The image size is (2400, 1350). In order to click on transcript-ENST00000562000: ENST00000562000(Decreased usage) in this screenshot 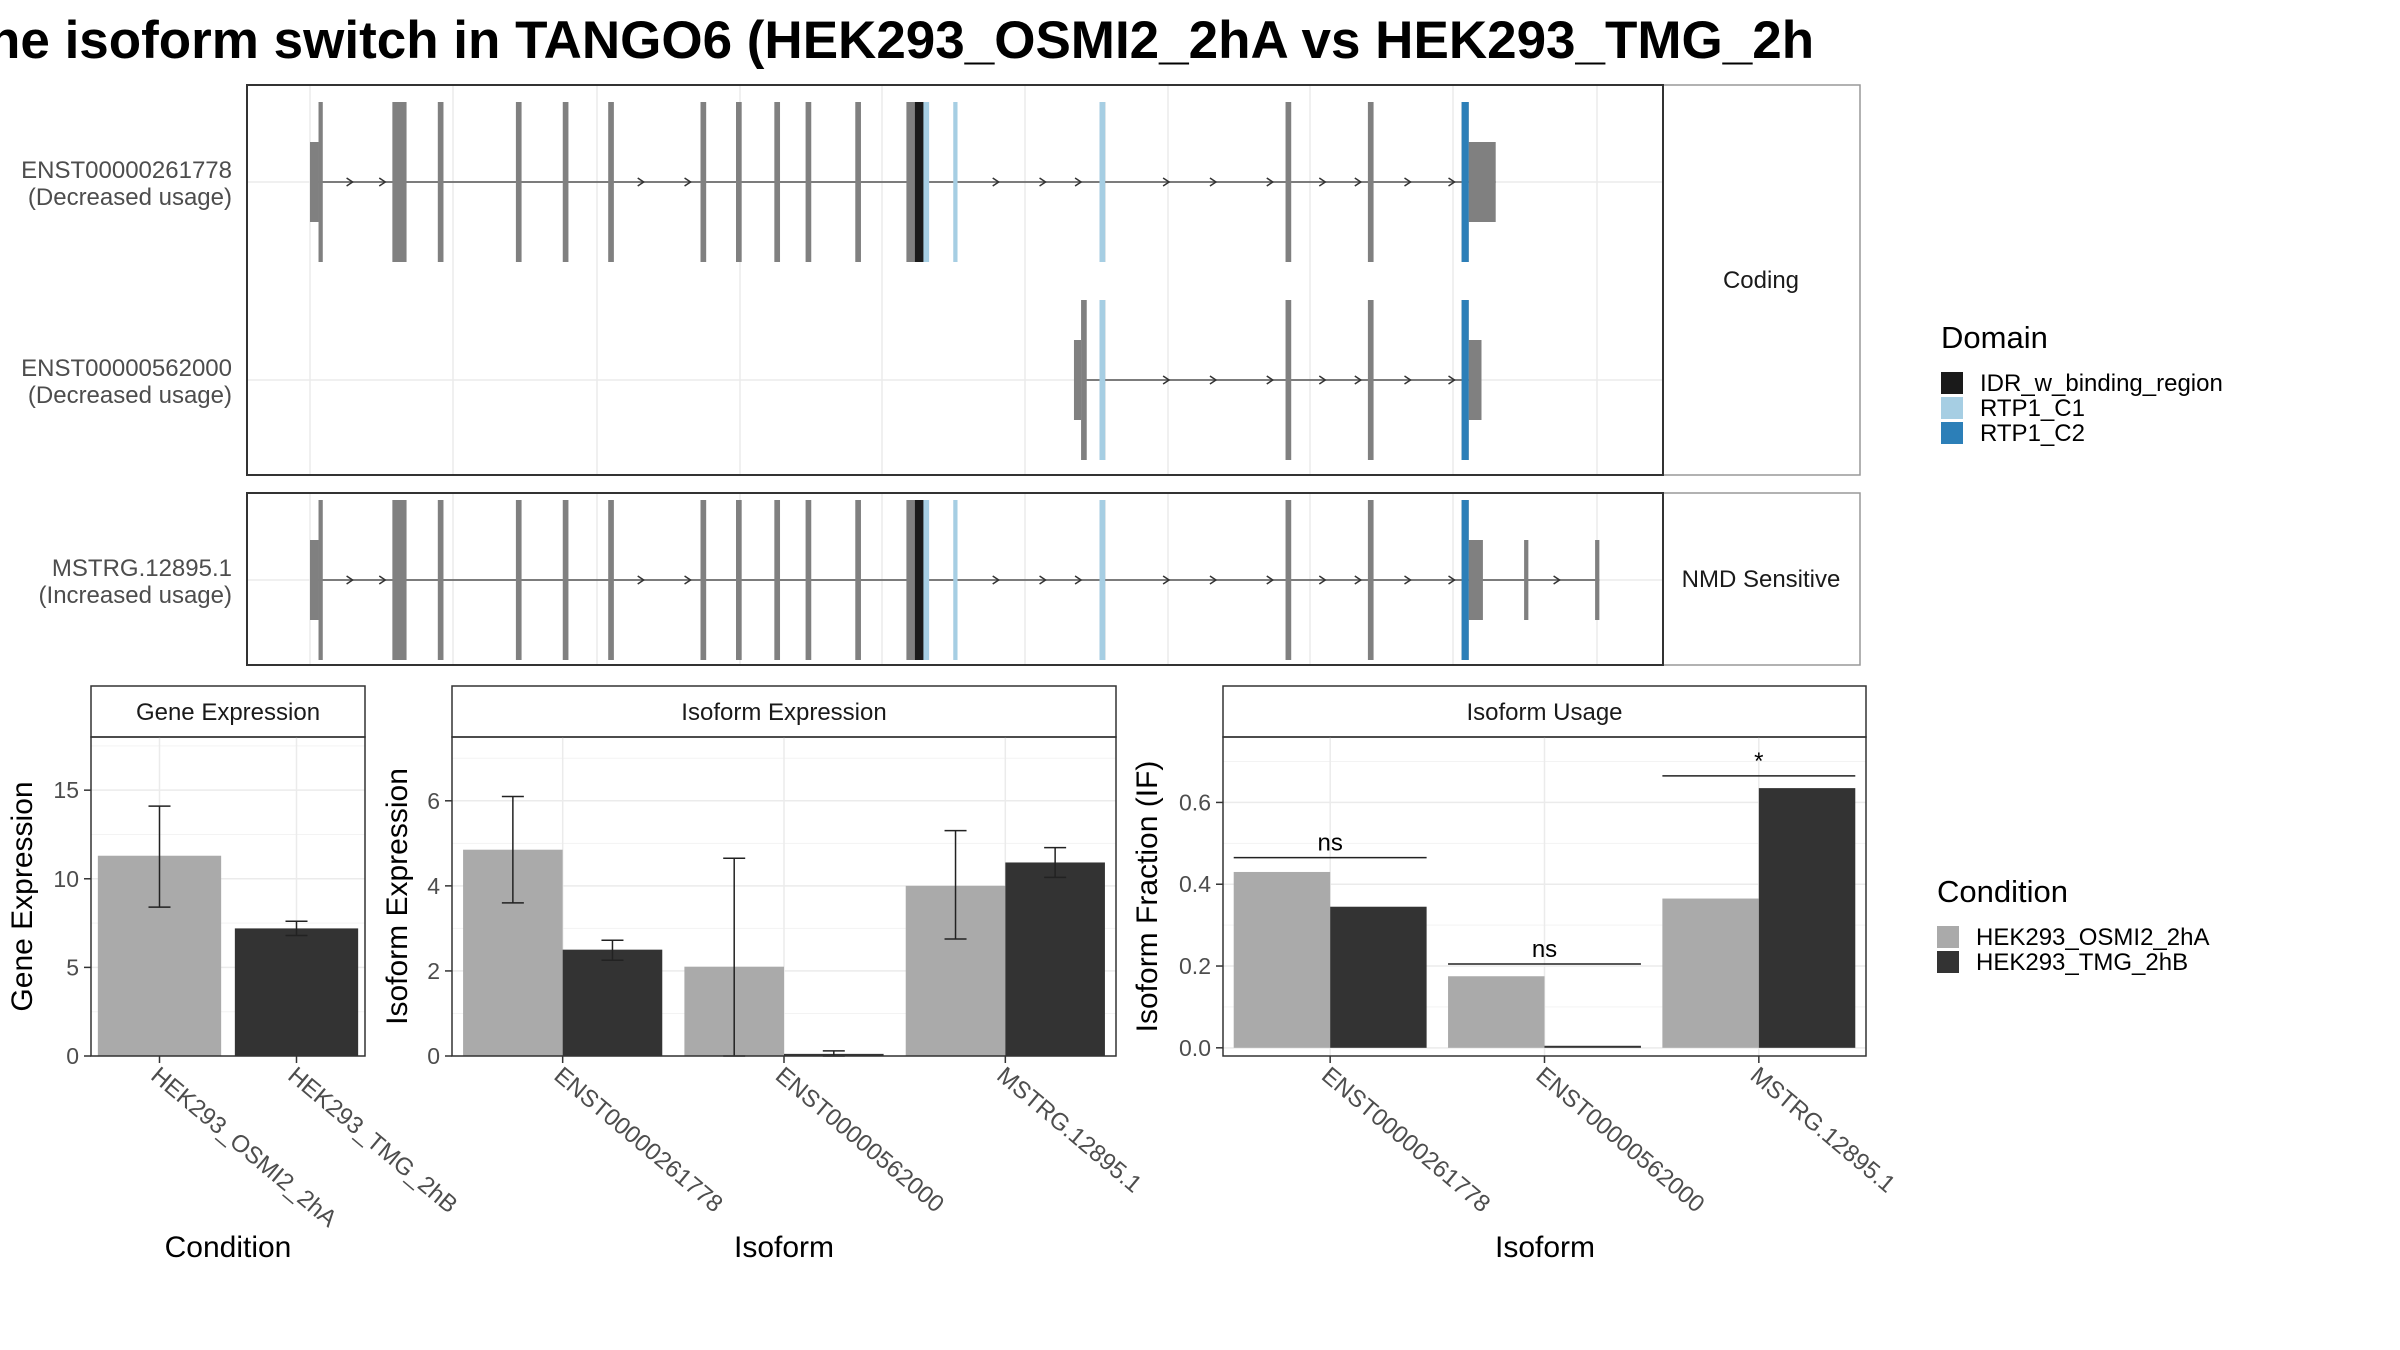, I will do `click(751, 380)`.